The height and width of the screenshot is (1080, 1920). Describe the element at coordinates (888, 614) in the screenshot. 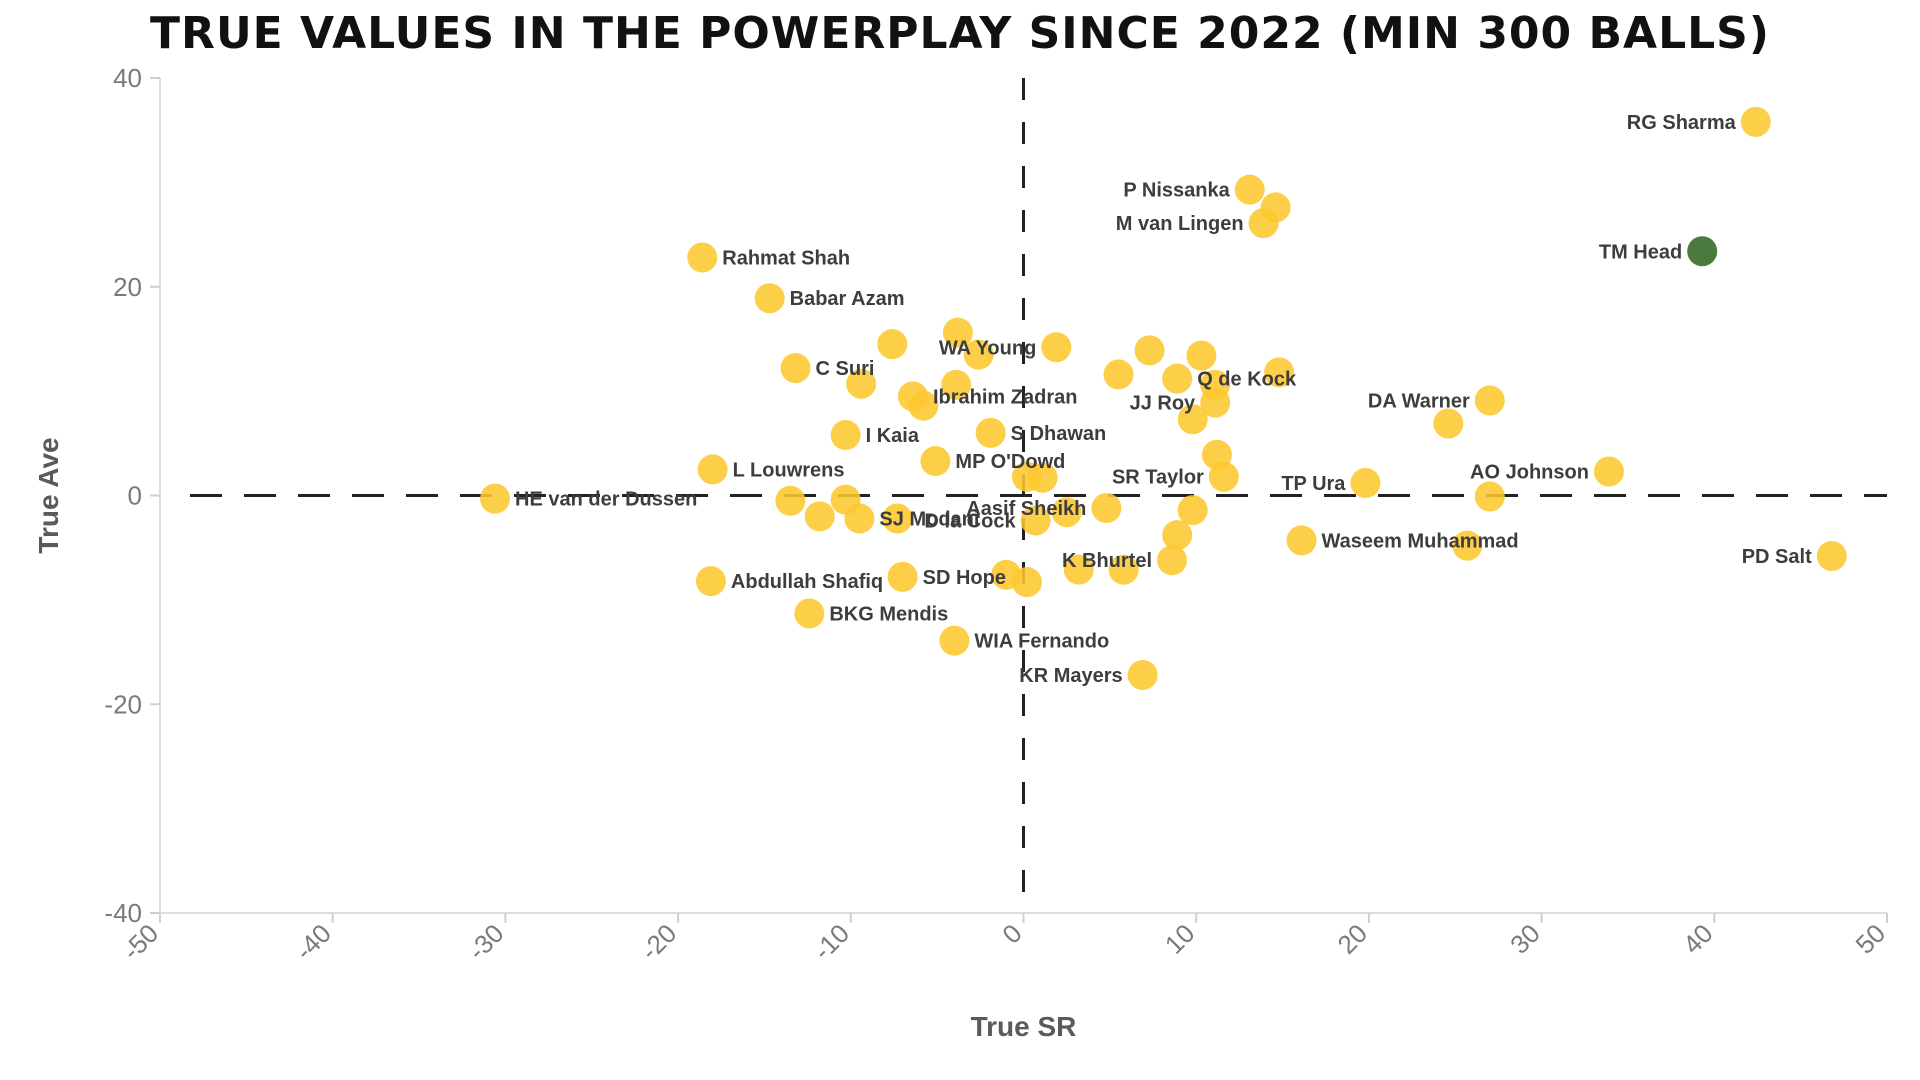

I see `point-label: BKG Mendis` at that location.